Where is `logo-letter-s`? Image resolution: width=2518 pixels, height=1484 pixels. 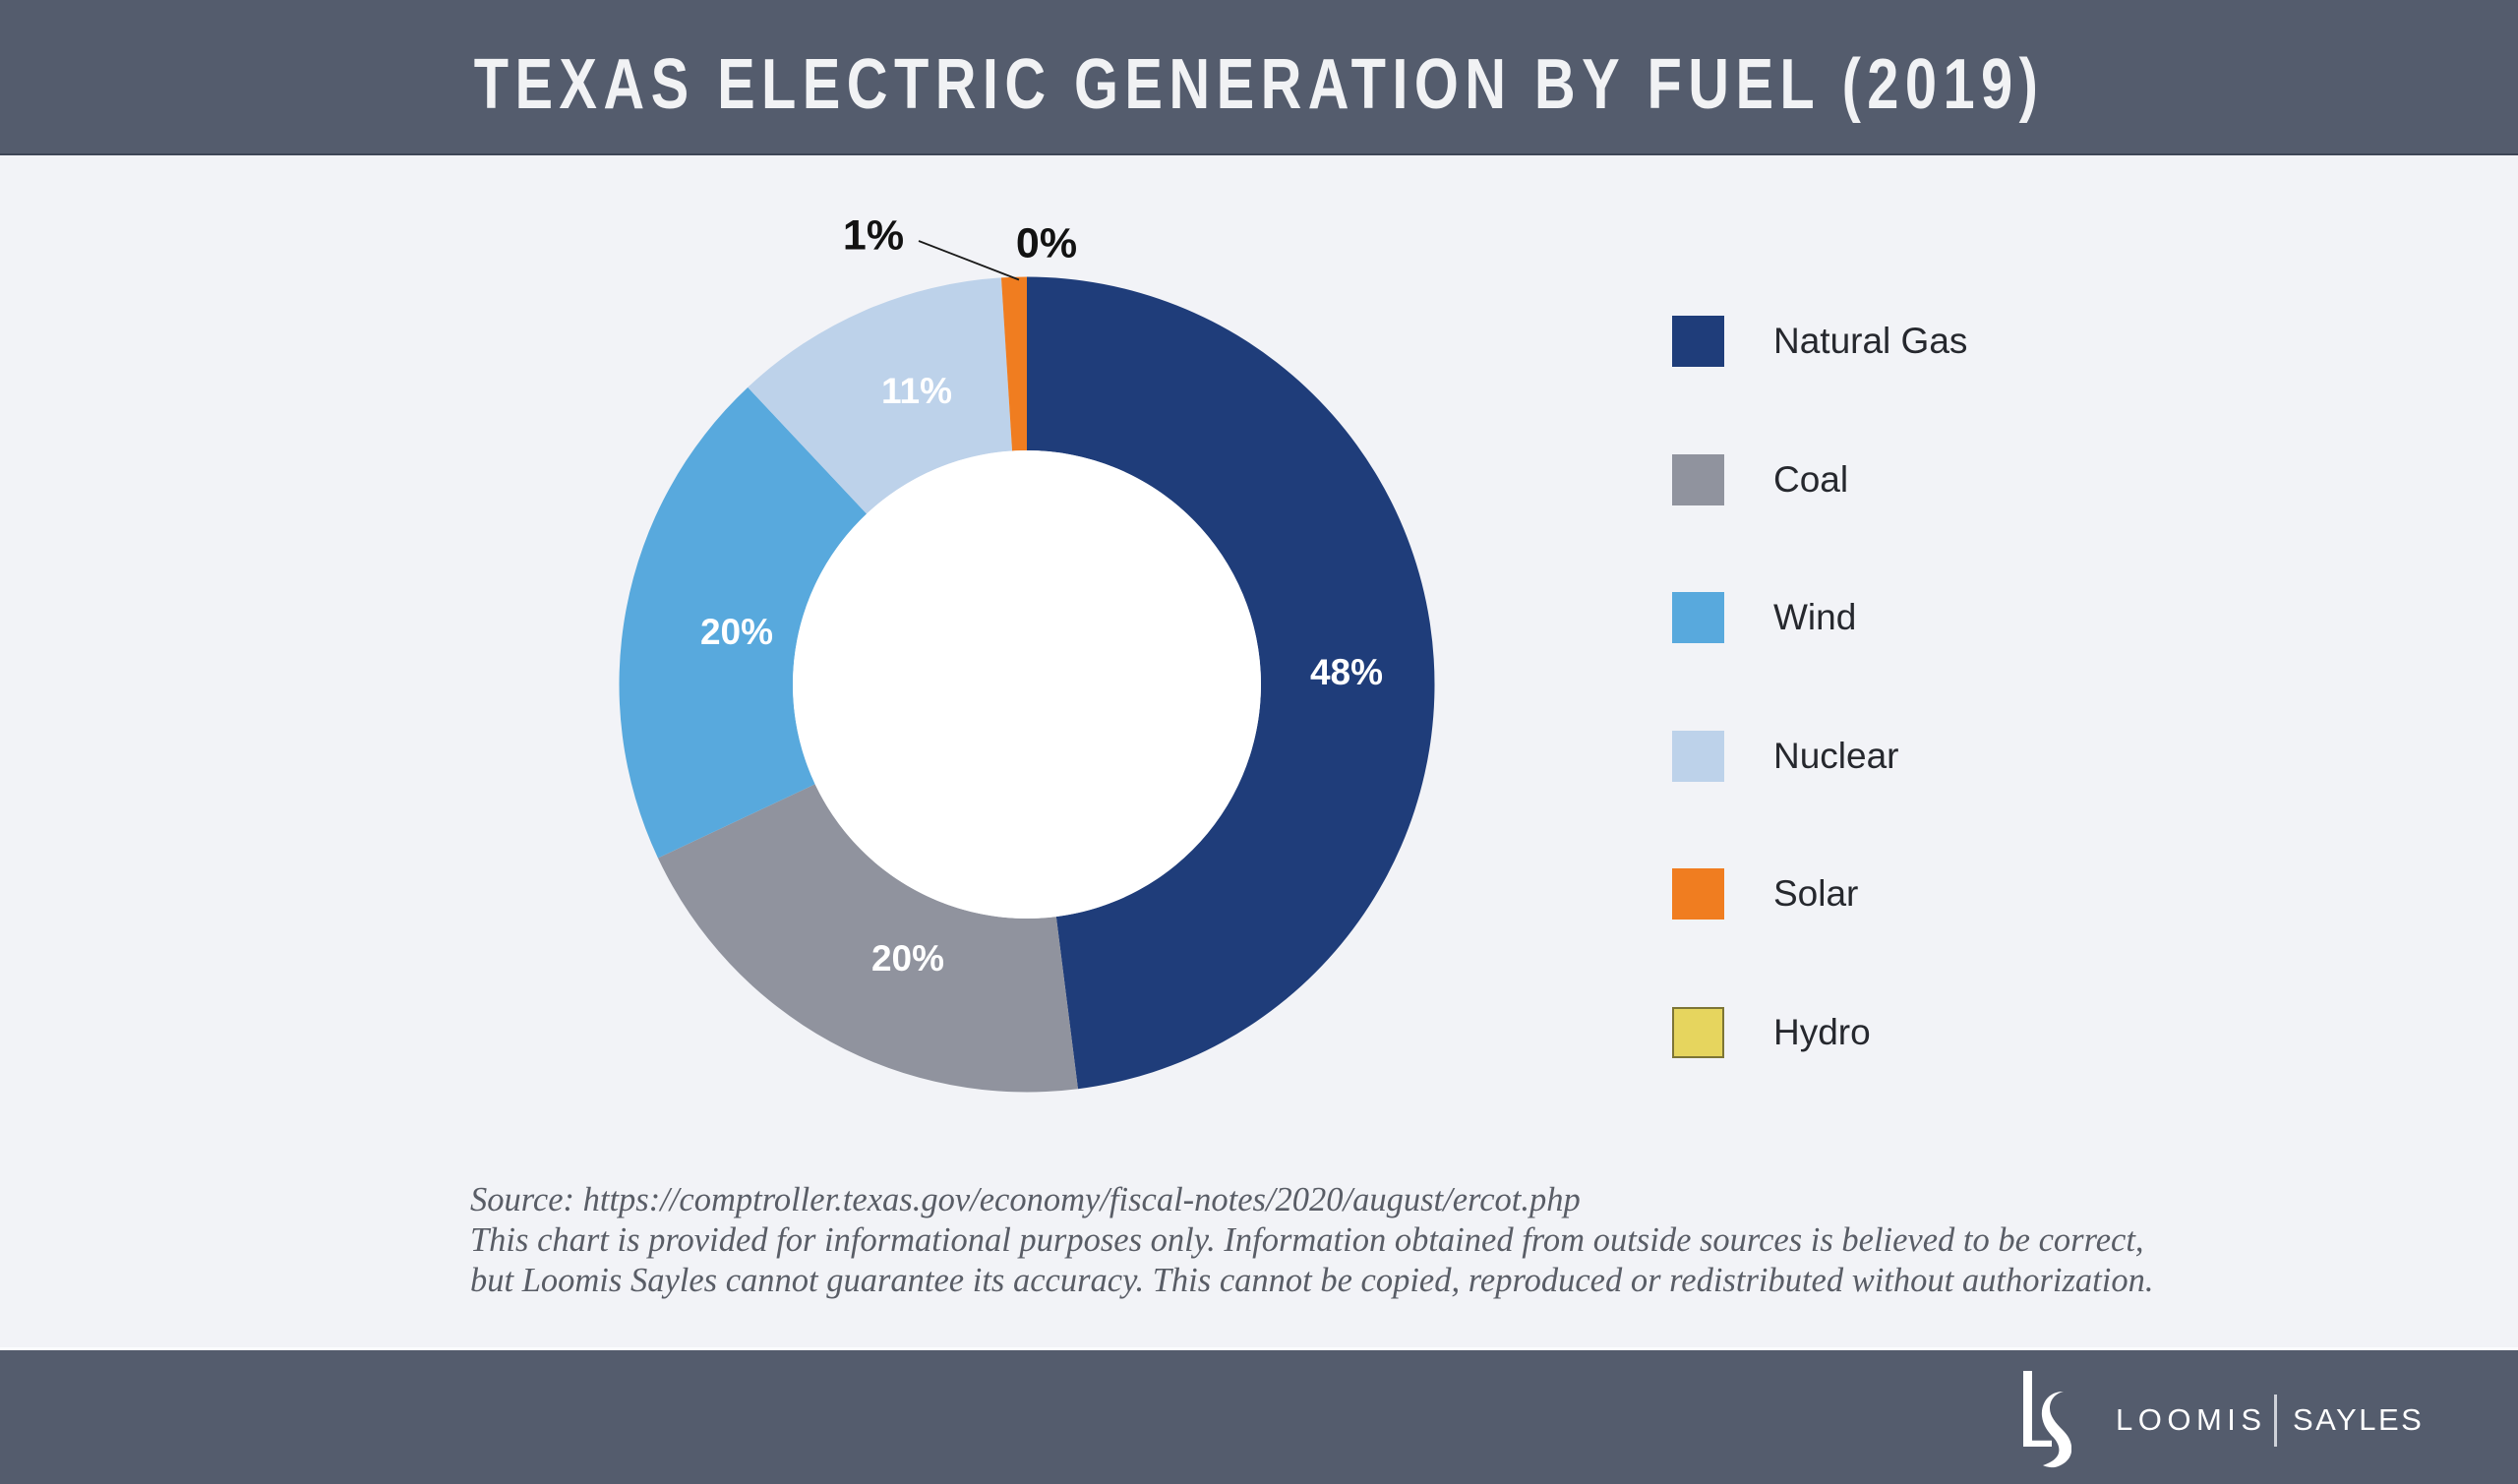 logo-letter-s is located at coordinates (2056, 1430).